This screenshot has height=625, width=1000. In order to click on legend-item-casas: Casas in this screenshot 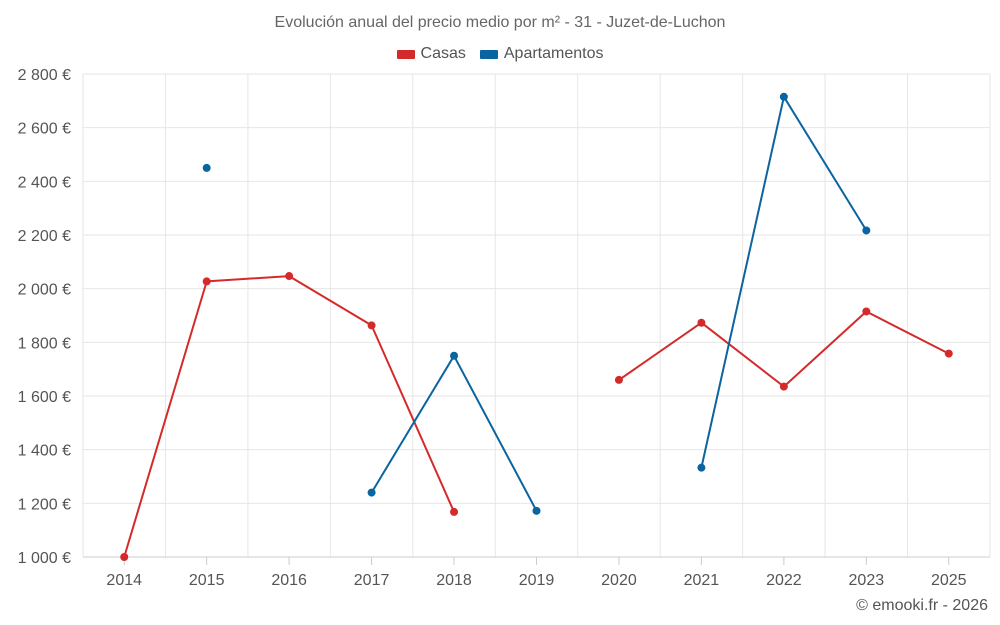, I will do `click(431, 54)`.